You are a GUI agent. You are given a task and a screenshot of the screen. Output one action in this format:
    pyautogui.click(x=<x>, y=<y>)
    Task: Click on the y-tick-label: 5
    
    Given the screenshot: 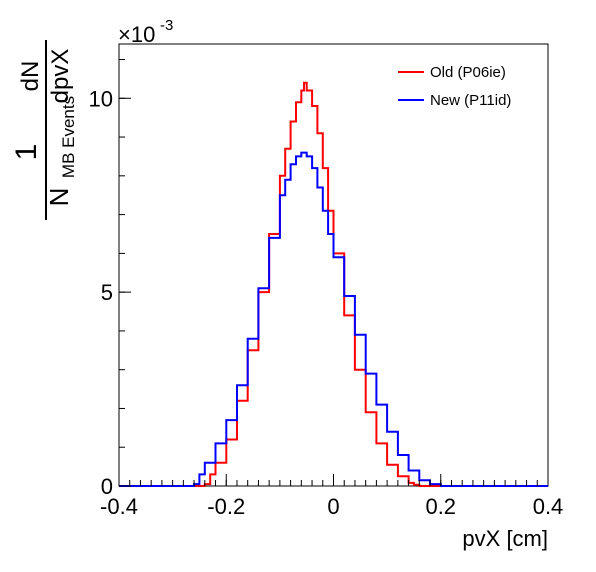 What is the action you would take?
    pyautogui.click(x=107, y=292)
    